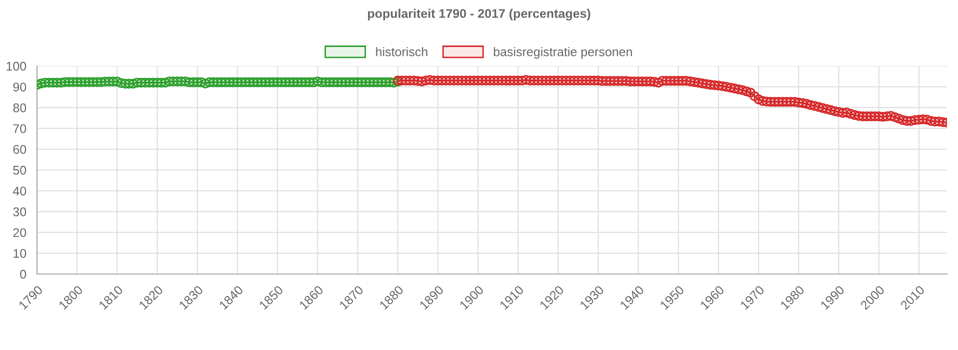  I want to click on chart-title: populariteit 1790 - 2017 (percentages), so click(479, 14).